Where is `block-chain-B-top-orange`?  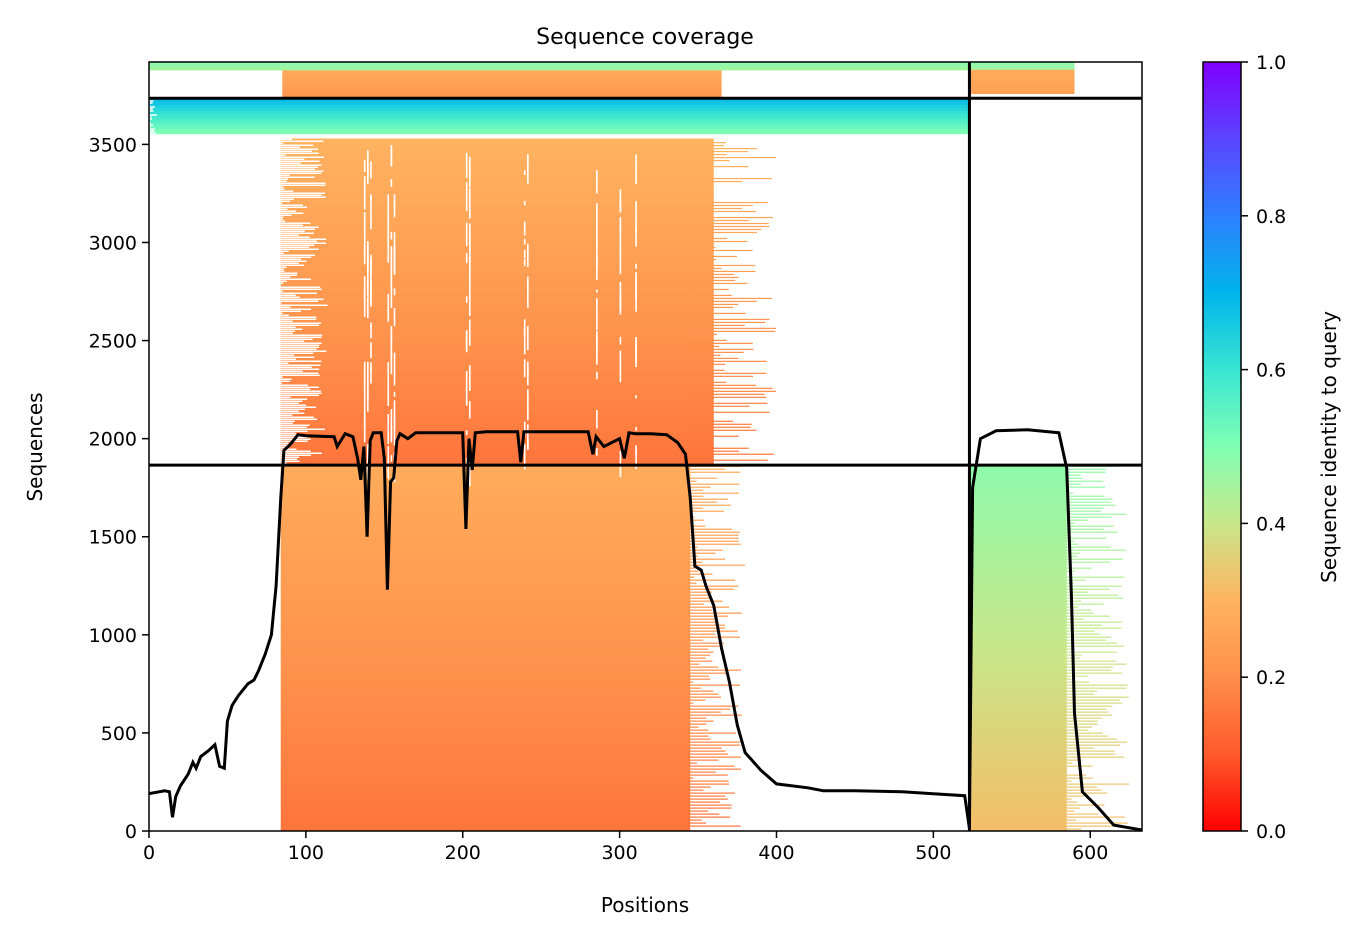 block-chain-B-top-orange is located at coordinates (1023, 81).